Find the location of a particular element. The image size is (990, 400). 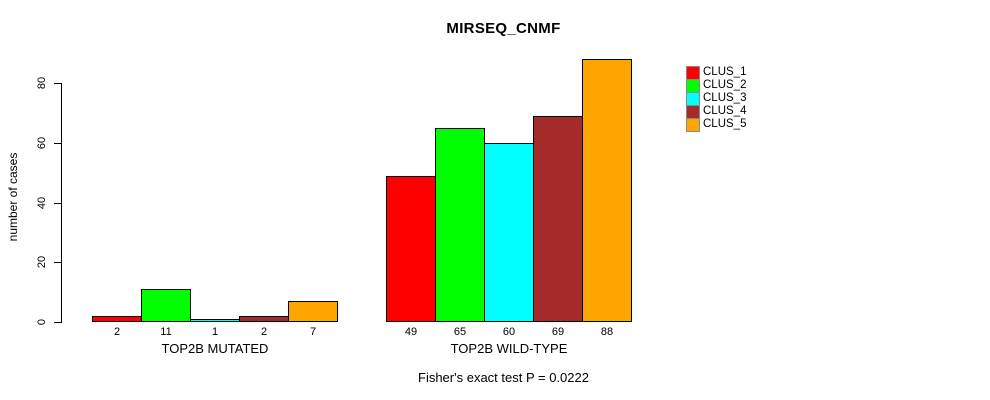

bar-value-label: 69 is located at coordinates (558, 332).